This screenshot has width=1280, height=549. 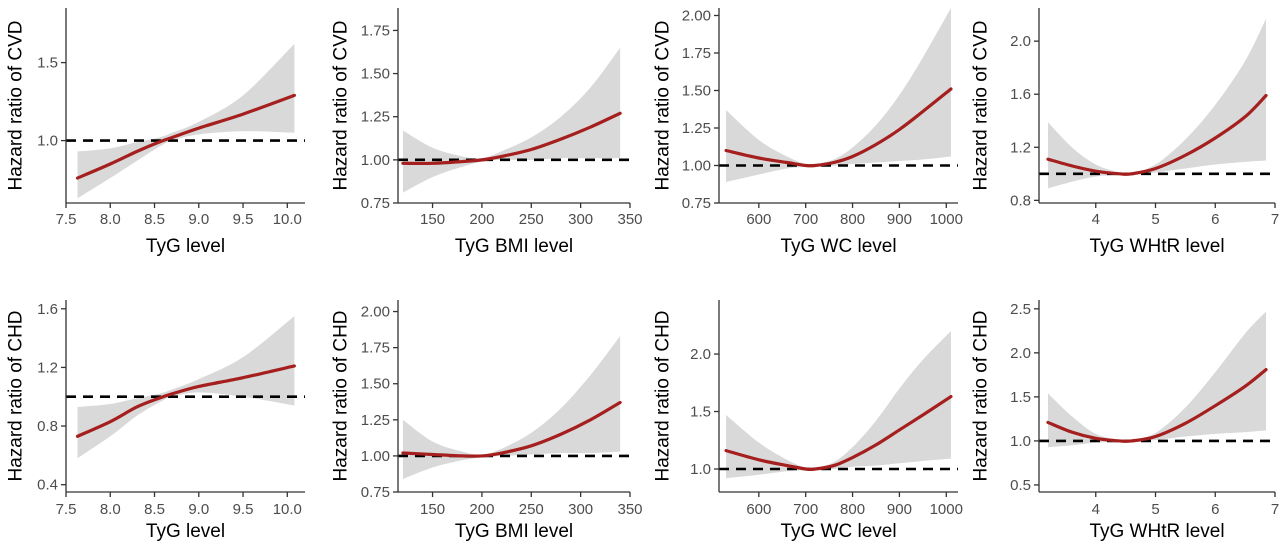 What do you see at coordinates (1096, 219) in the screenshot?
I see `panel-tygwhtr-cvd-xtick-label: 4` at bounding box center [1096, 219].